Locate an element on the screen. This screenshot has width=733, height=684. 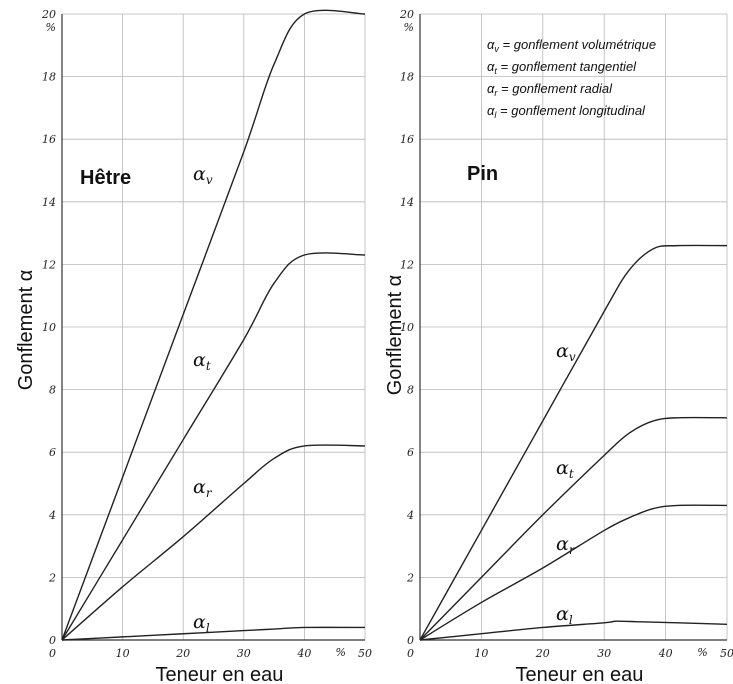
panel-title: Pin is located at coordinates (482, 174).